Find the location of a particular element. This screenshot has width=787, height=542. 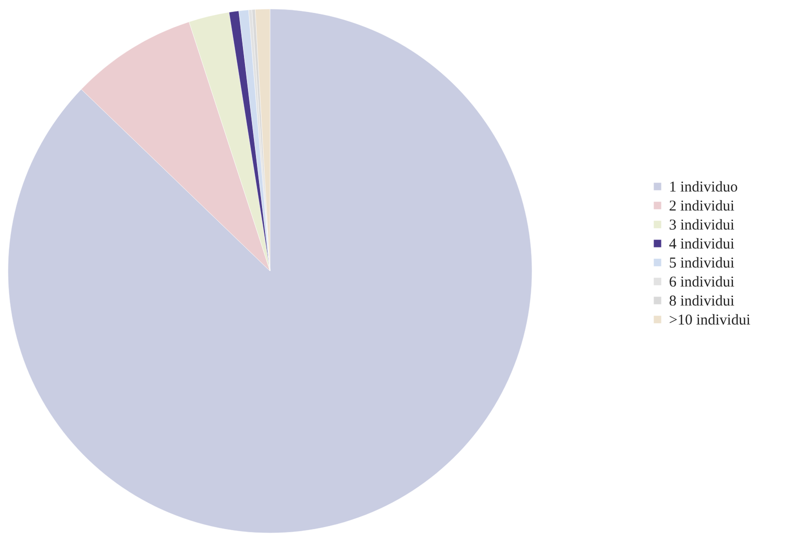

legend-label: >10 individui is located at coordinates (709, 320).